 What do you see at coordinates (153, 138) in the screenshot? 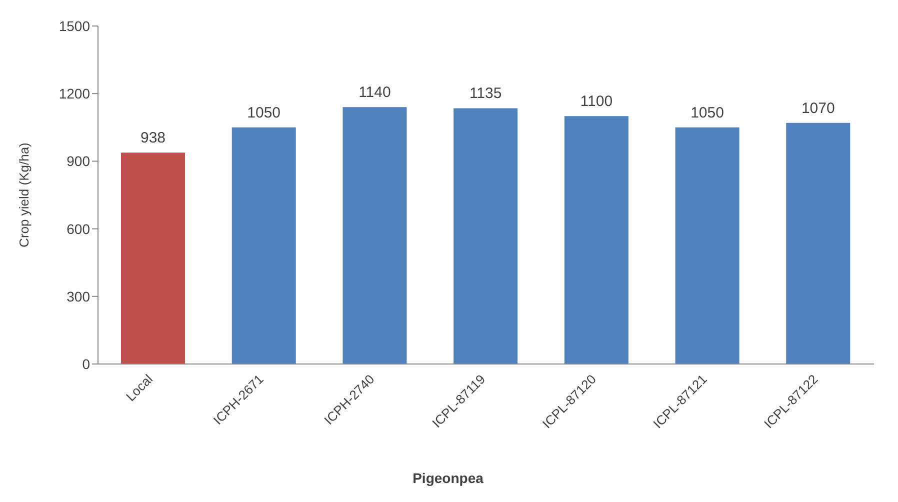
I see `data-label: 938` at bounding box center [153, 138].